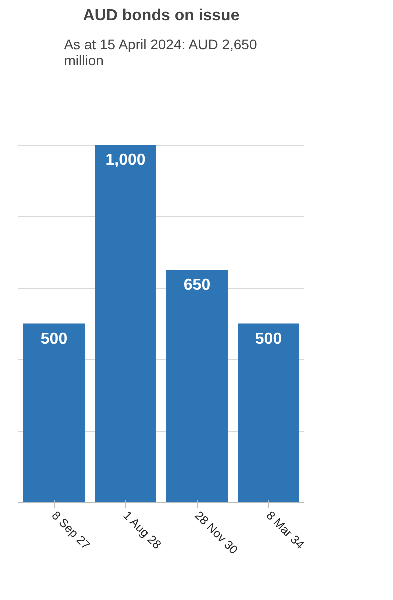  What do you see at coordinates (126, 160) in the screenshot?
I see `data-label: 1,000` at bounding box center [126, 160].